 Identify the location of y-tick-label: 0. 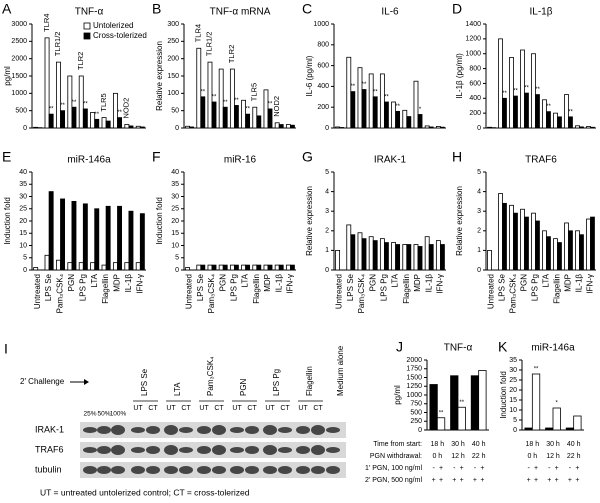
(177, 128).